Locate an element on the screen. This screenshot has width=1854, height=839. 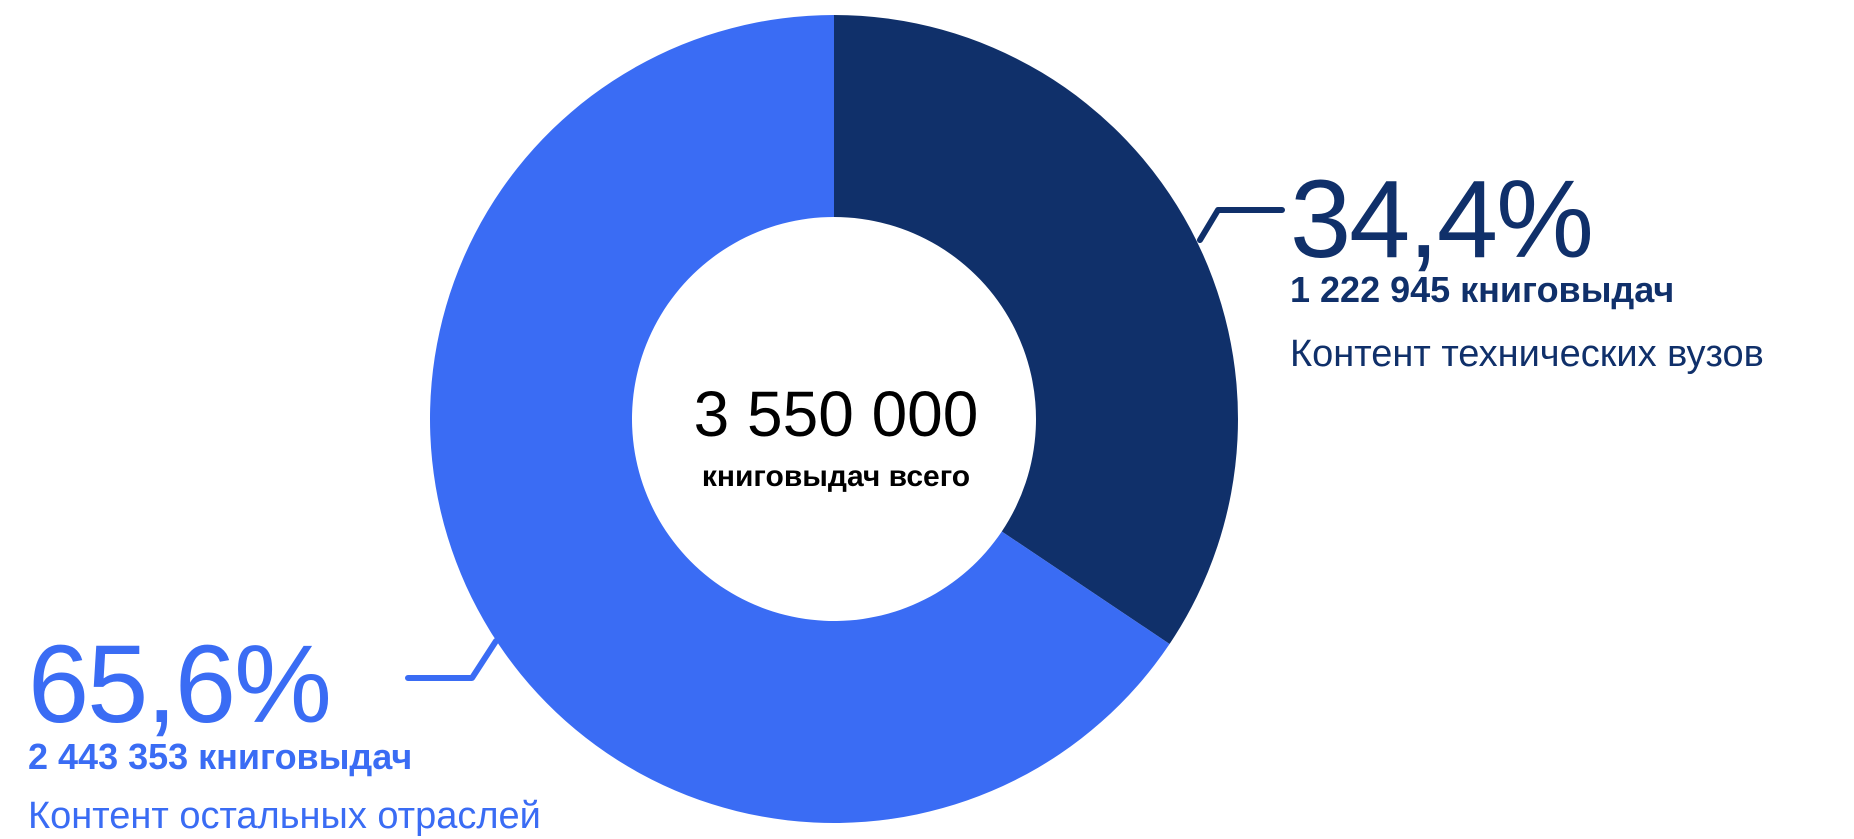
total-value: 3 550 000 is located at coordinates (836, 414).